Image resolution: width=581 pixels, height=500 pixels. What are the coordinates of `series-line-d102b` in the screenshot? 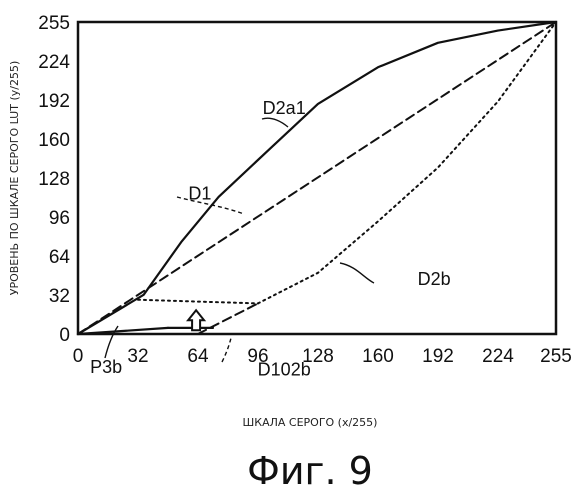 It's located at (228, 318).